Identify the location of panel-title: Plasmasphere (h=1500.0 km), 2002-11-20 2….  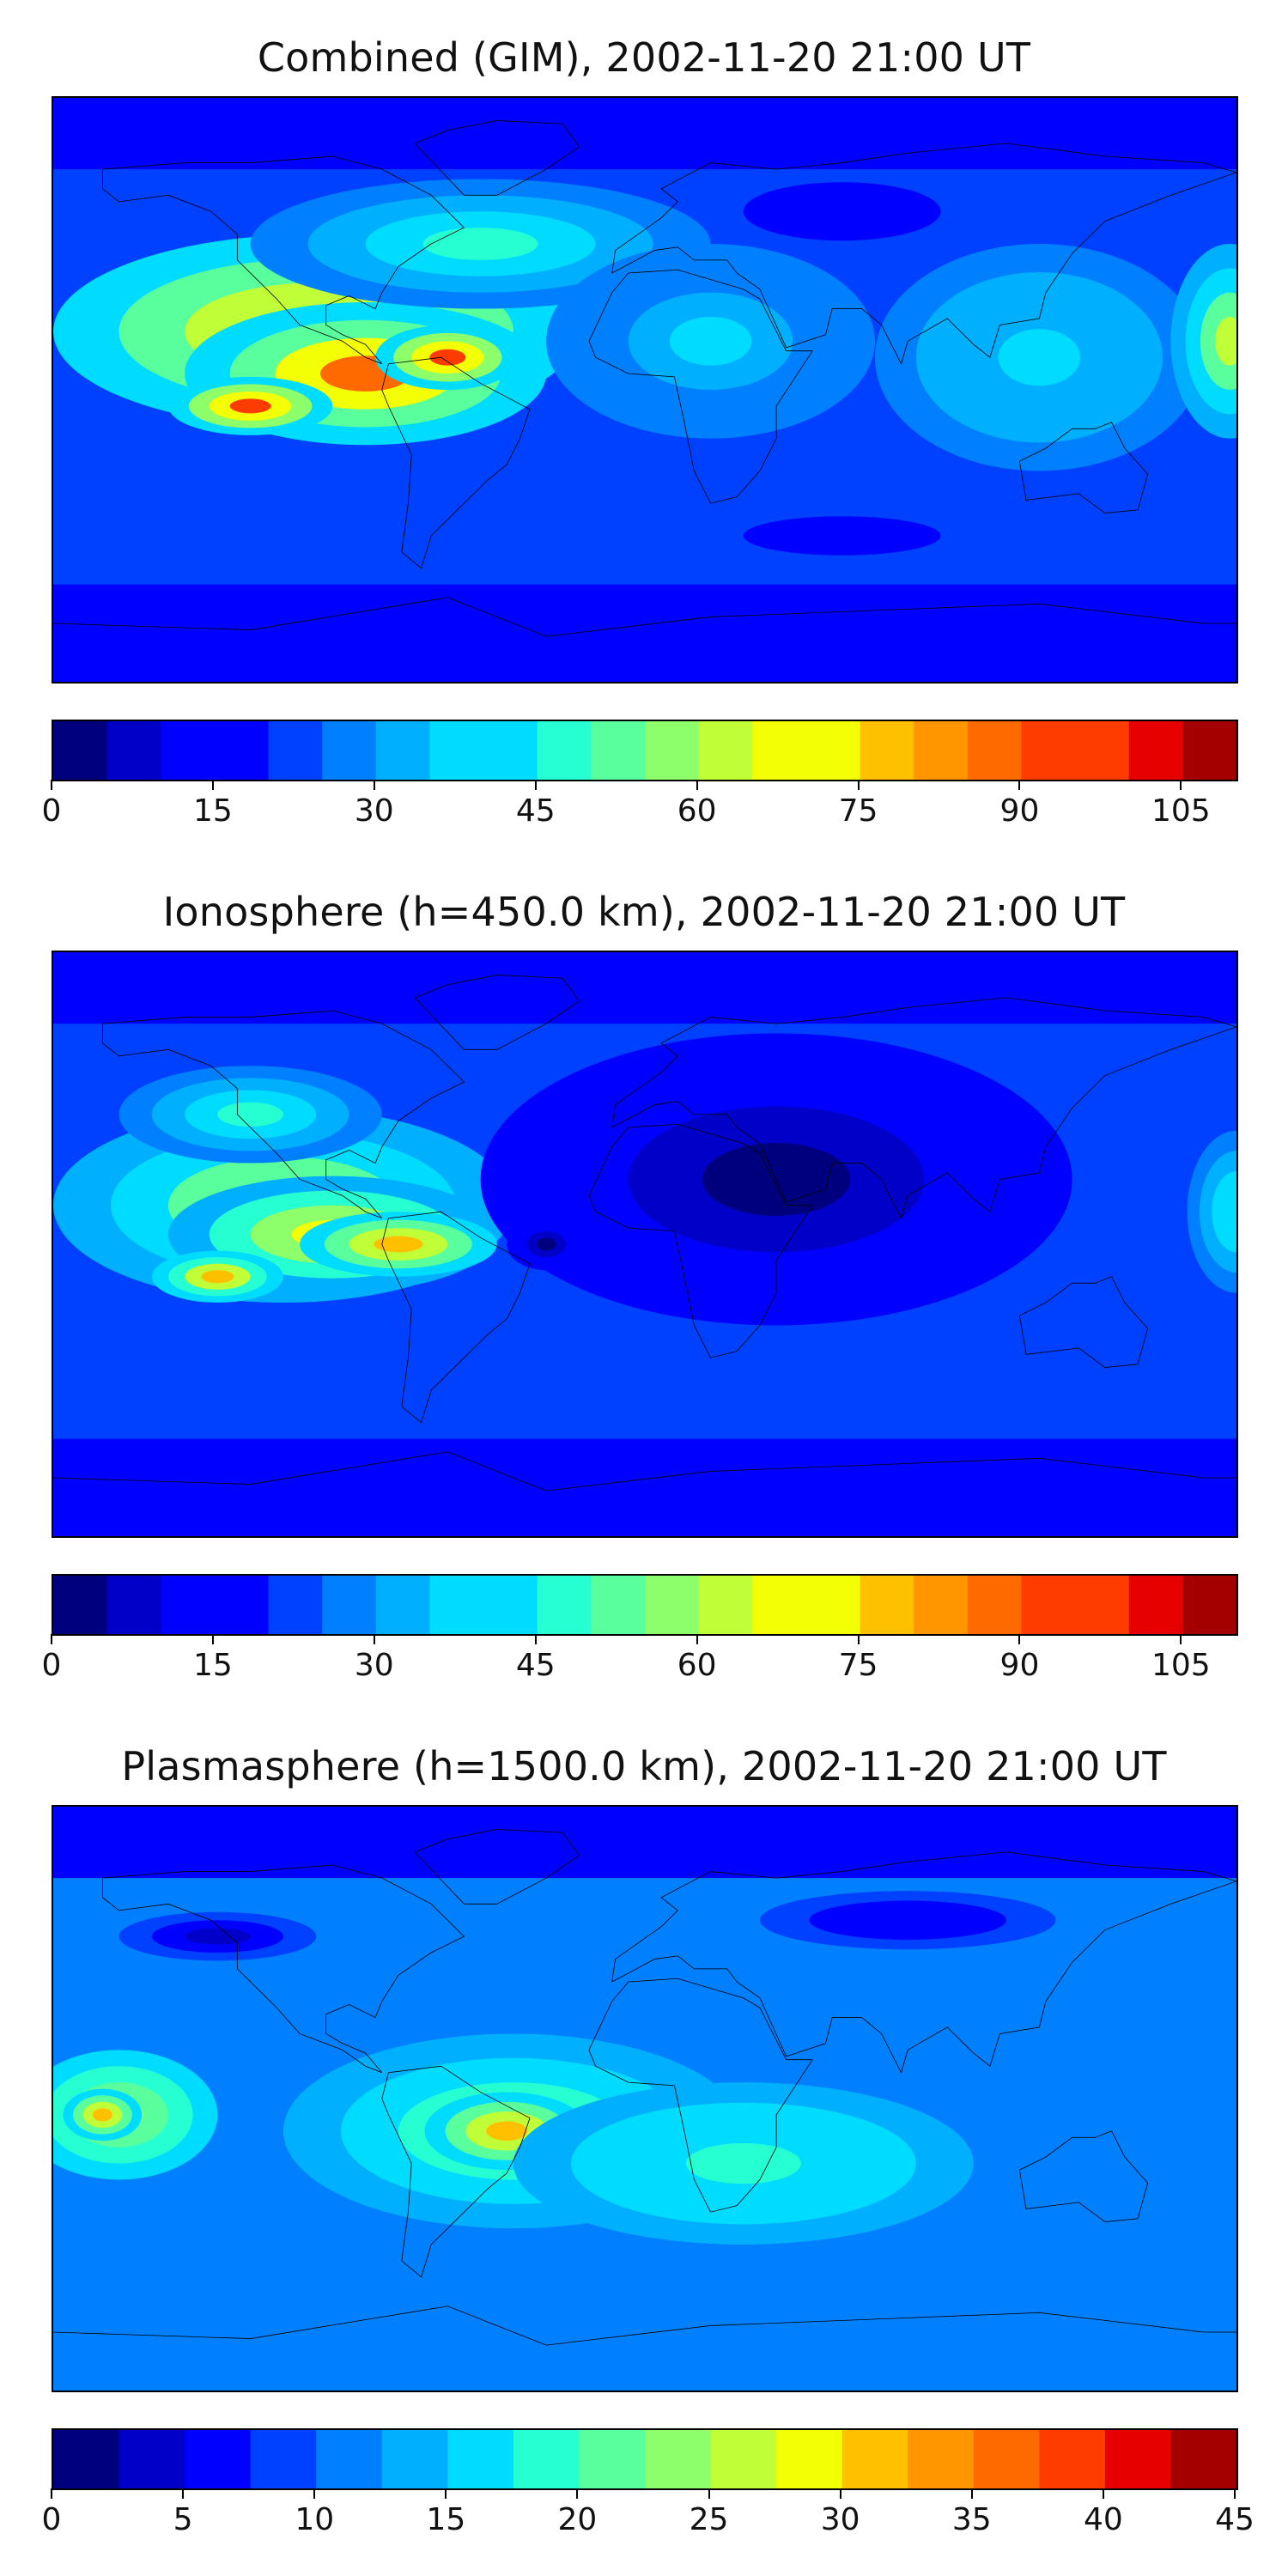
(644, 1766).